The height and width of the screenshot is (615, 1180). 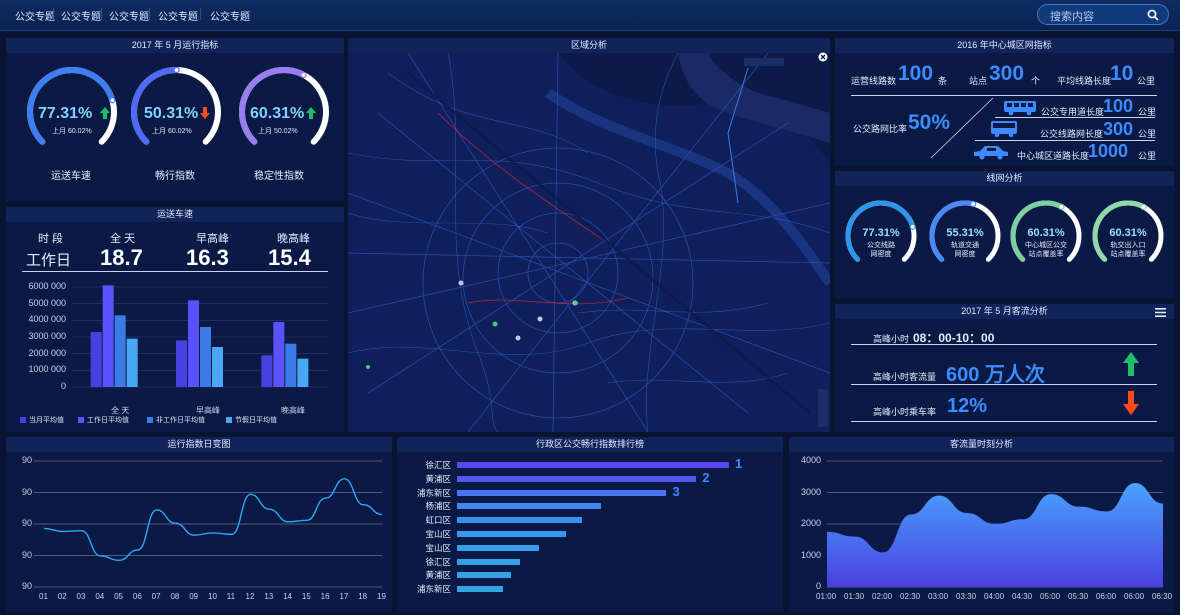 What do you see at coordinates (1108, 151) in the screenshot?
I see `length-value: 1000` at bounding box center [1108, 151].